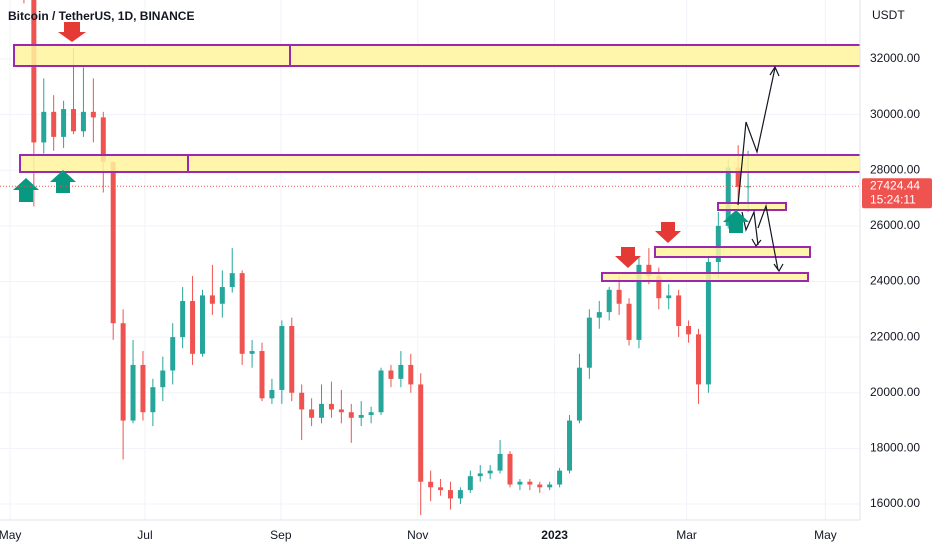  What do you see at coordinates (554, 535) in the screenshot?
I see `x-tick-label: 2023` at bounding box center [554, 535].